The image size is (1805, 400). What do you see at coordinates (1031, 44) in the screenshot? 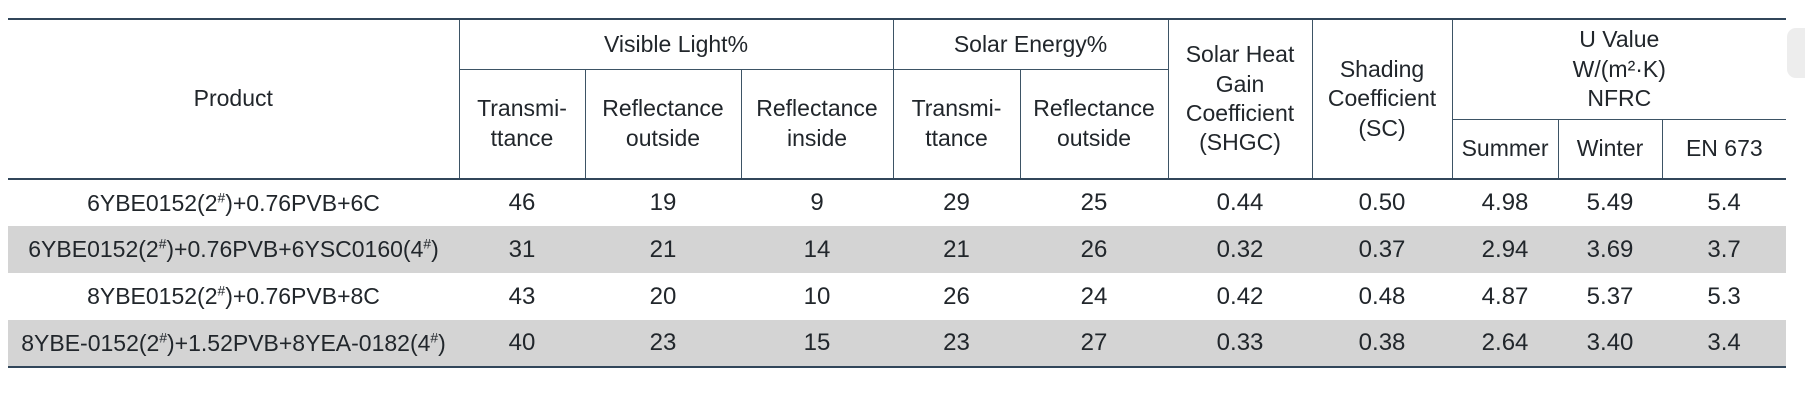
I see `group-header-solar-energy: Solar Energy%` at bounding box center [1031, 44].